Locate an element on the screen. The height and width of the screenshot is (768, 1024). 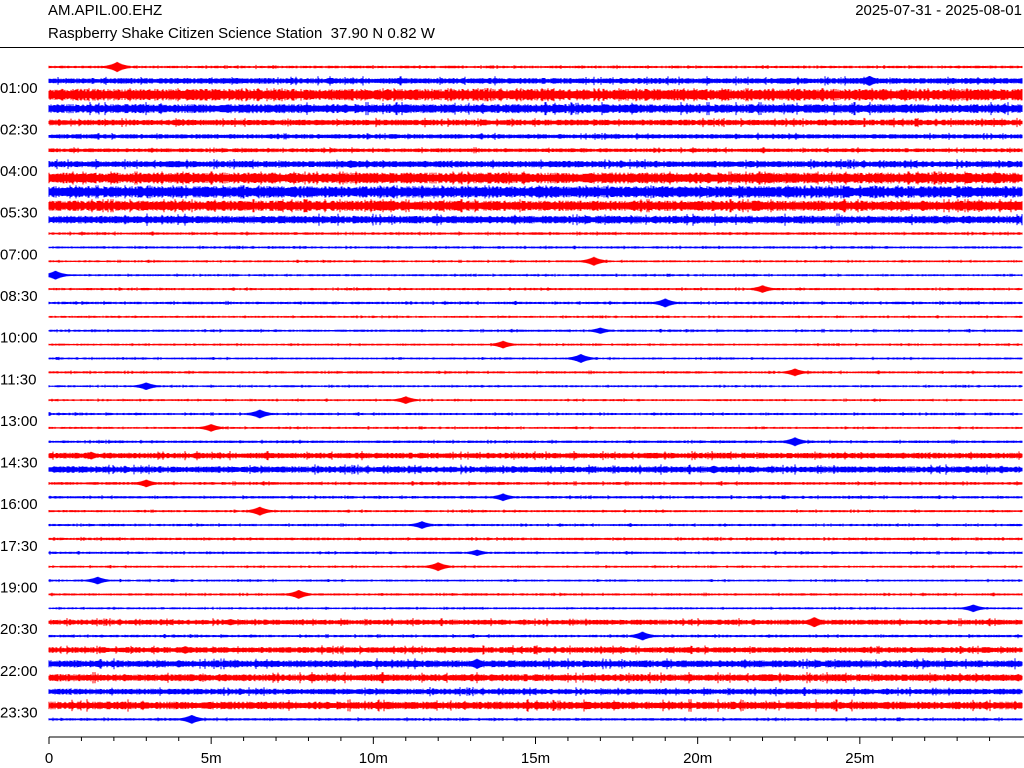
x-tick-label: 5m is located at coordinates (211, 758).